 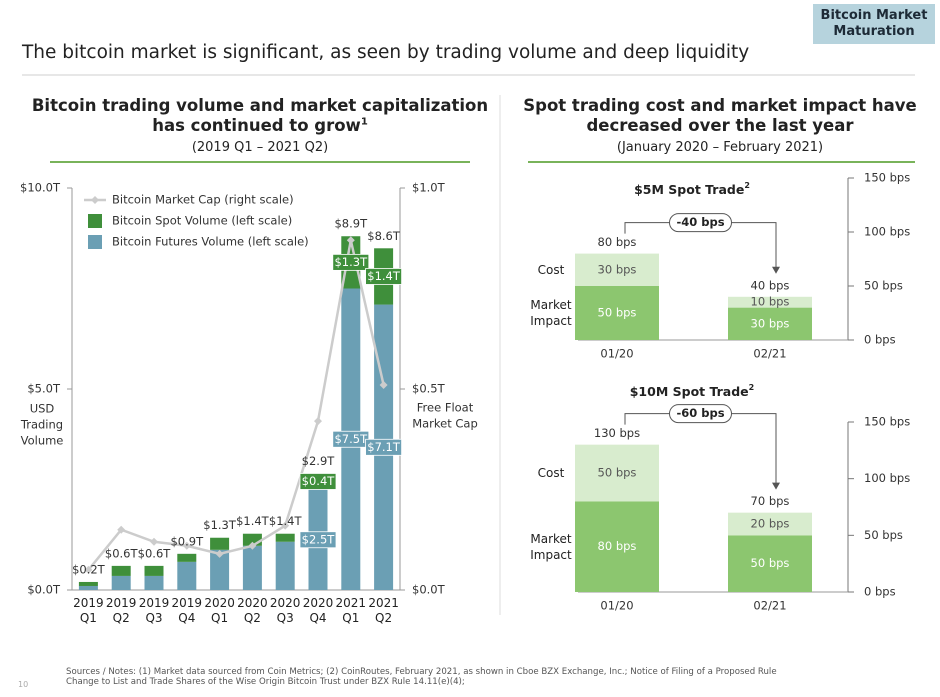 I want to click on legend-label: Bitcoin Market Cap (right scale), so click(x=203, y=200).